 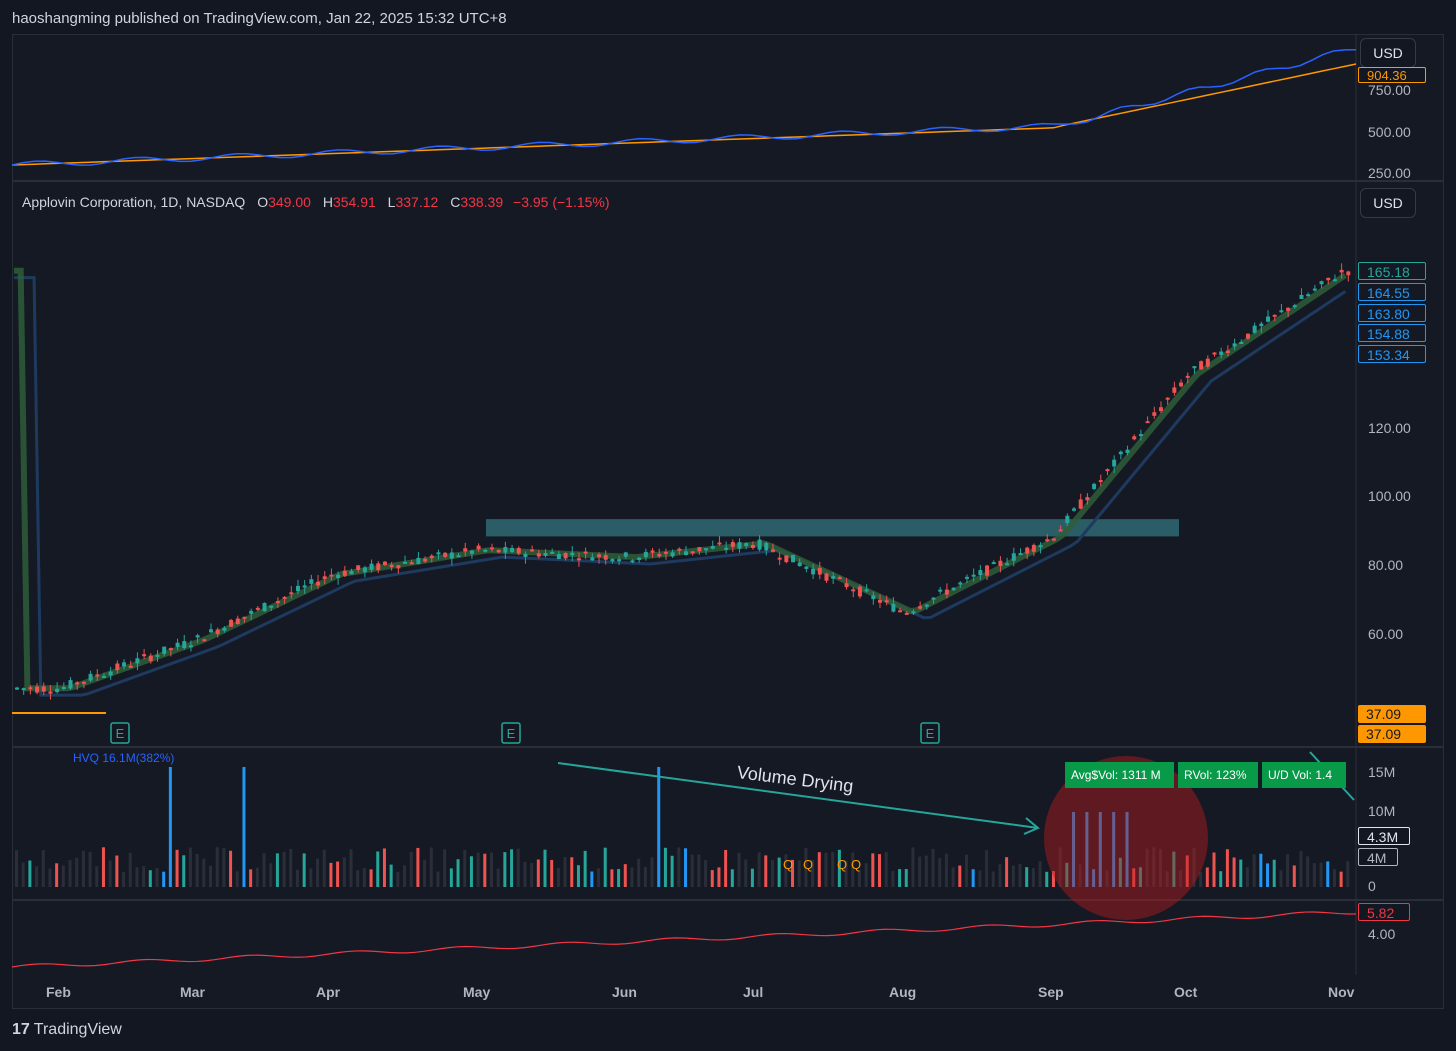 I want to click on q-marker-3: Q, so click(x=842, y=864).